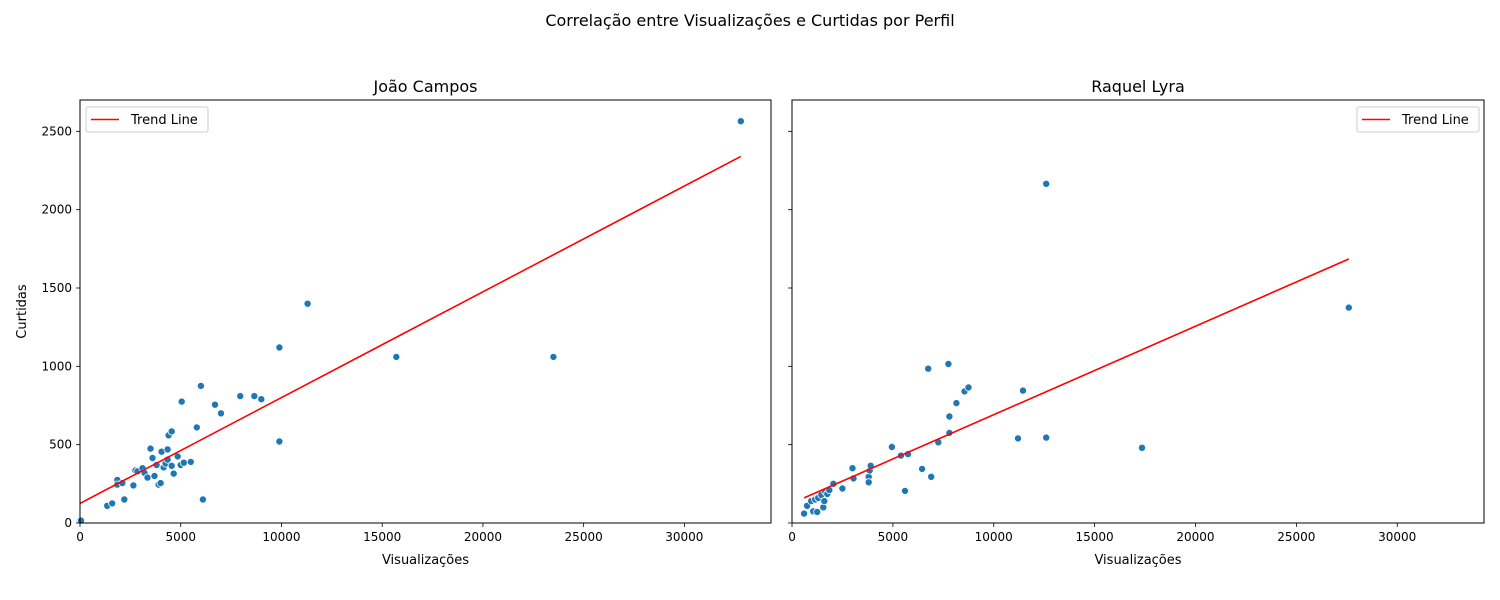 The height and width of the screenshot is (600, 1500). I want to click on y-tick-label: 1500, so click(56, 288).